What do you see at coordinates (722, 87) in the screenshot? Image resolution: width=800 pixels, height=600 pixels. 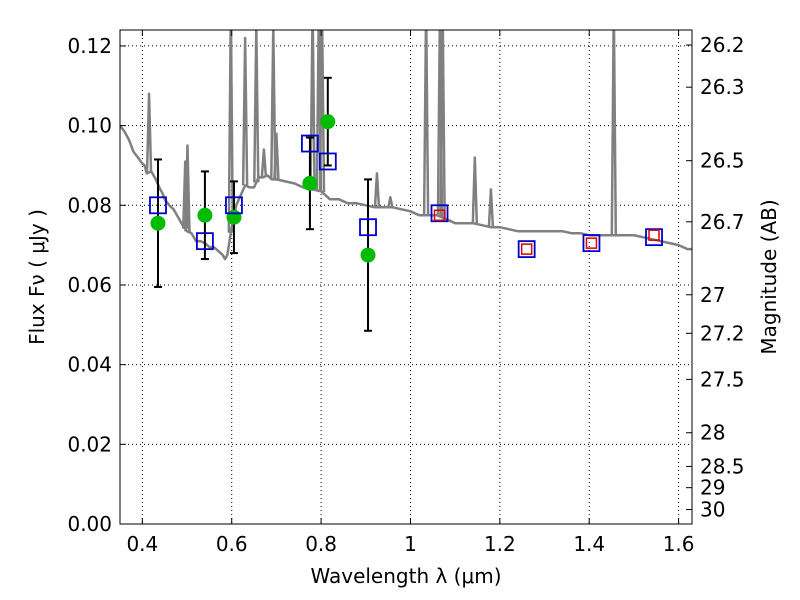 I see `mag-tick-label: 26.3` at bounding box center [722, 87].